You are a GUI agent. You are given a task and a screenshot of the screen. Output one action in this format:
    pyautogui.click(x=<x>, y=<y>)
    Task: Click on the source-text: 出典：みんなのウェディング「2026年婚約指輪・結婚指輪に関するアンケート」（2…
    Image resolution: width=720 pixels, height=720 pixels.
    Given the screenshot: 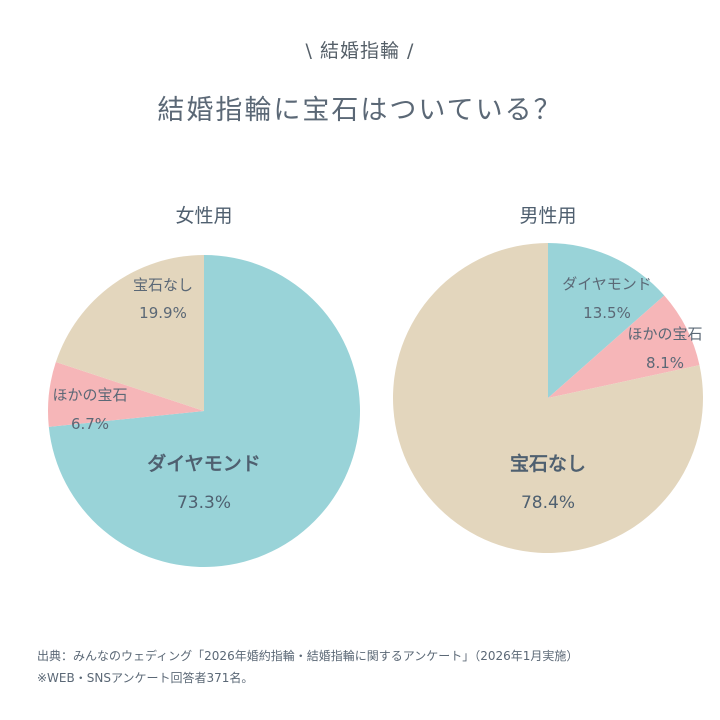 What is the action you would take?
    pyautogui.click(x=308, y=656)
    